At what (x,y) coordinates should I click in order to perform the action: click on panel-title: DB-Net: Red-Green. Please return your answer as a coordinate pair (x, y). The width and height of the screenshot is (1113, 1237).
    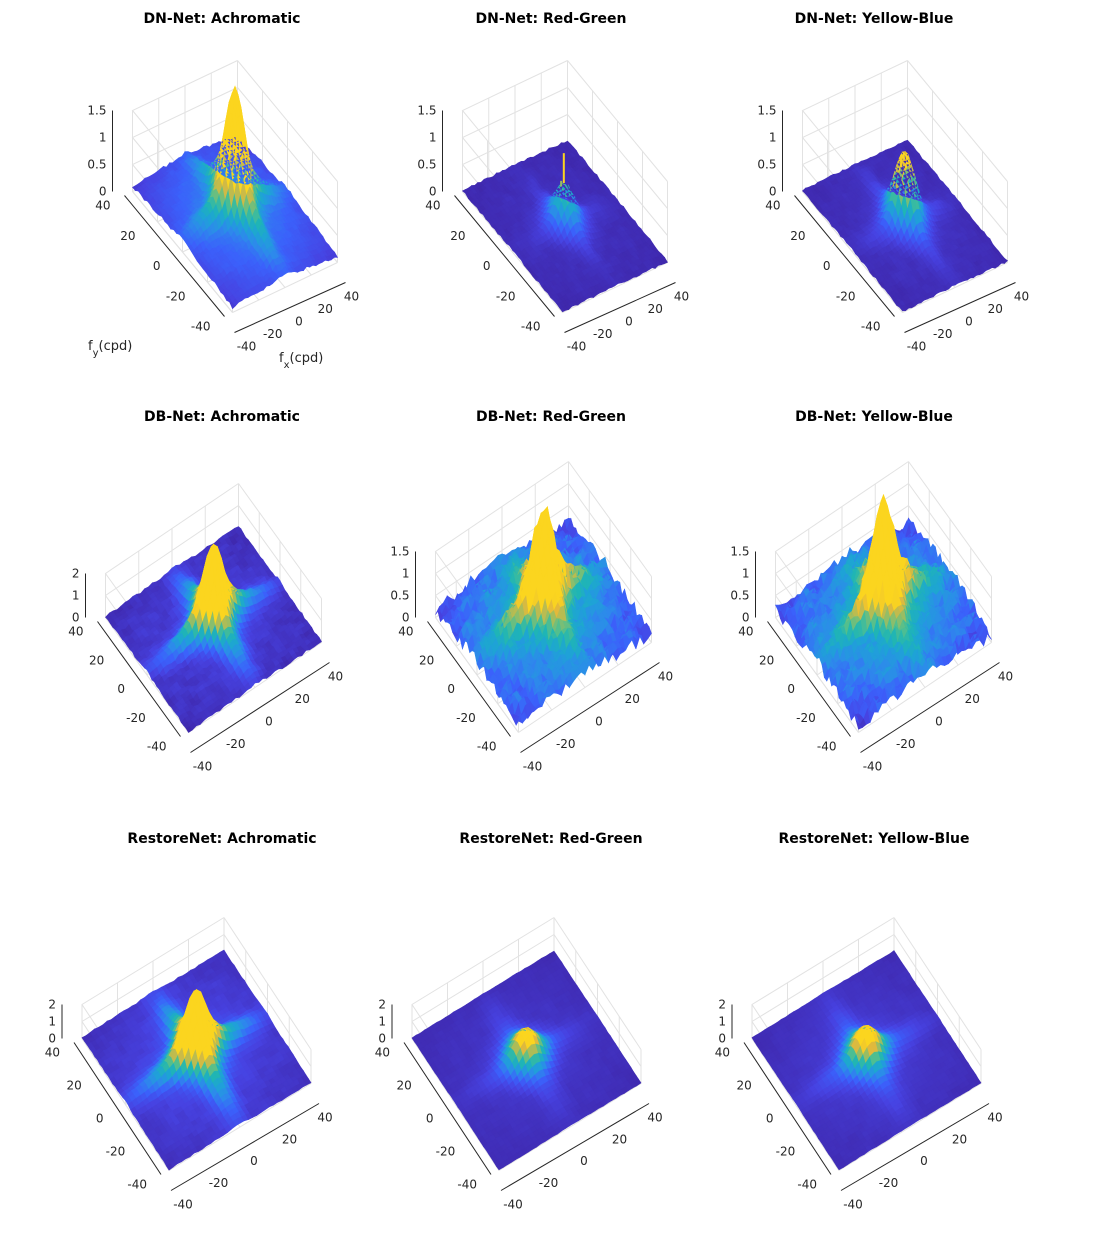
    Looking at the image, I should click on (551, 417).